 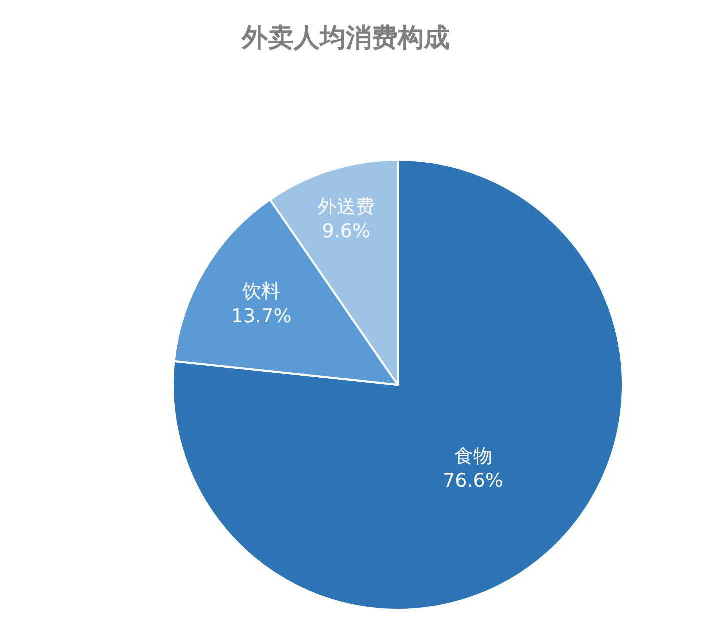 What do you see at coordinates (346, 207) in the screenshot?
I see `slice-label: 外送费` at bounding box center [346, 207].